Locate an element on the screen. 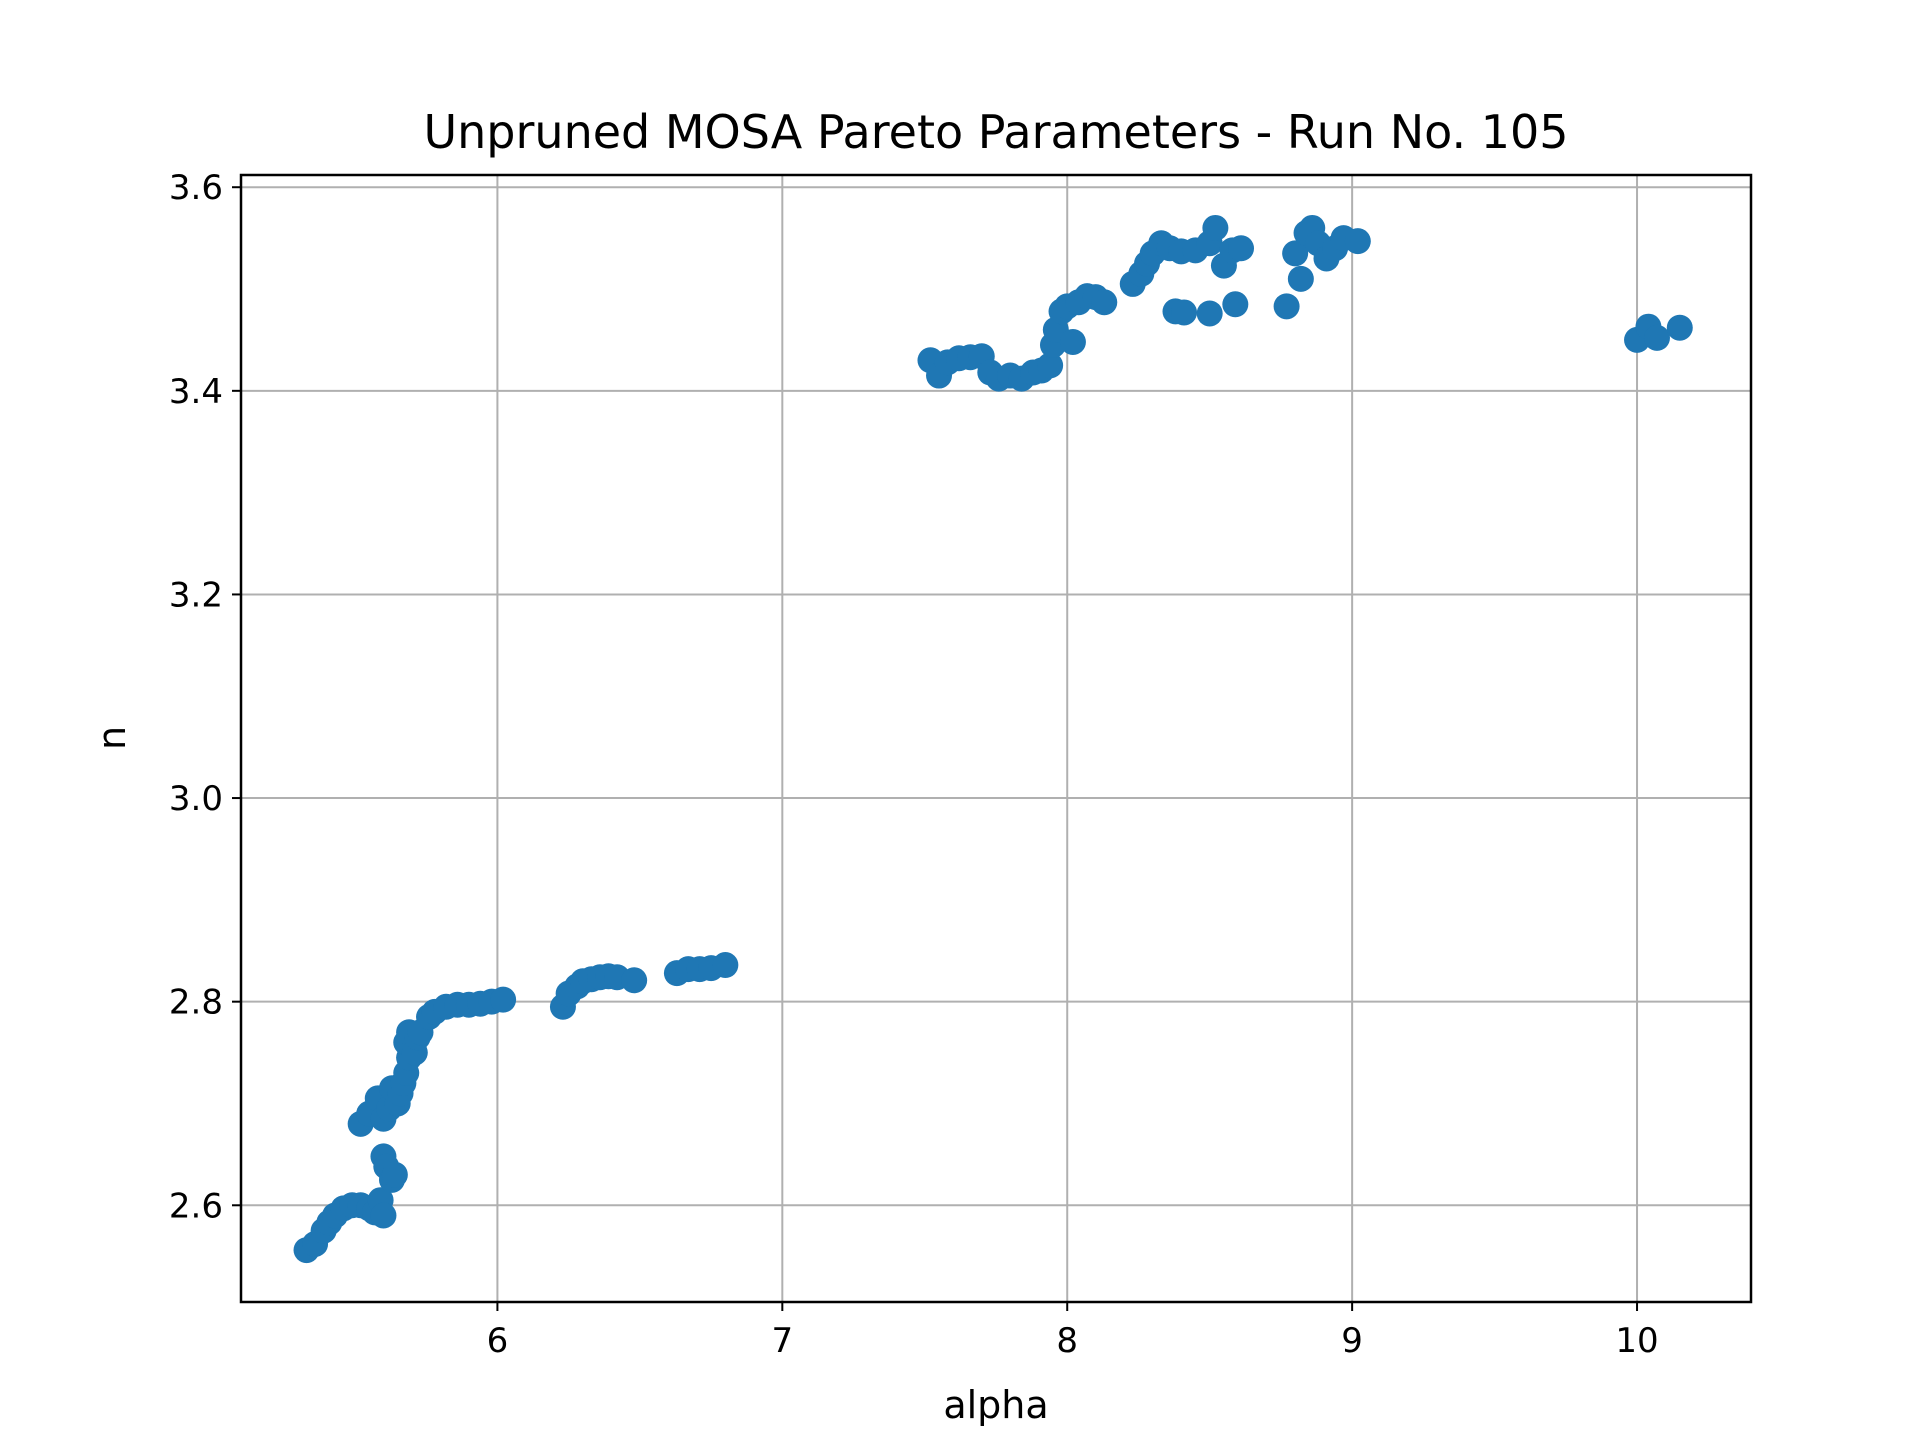  y-tick-label: 3.2 is located at coordinates (196, 595).